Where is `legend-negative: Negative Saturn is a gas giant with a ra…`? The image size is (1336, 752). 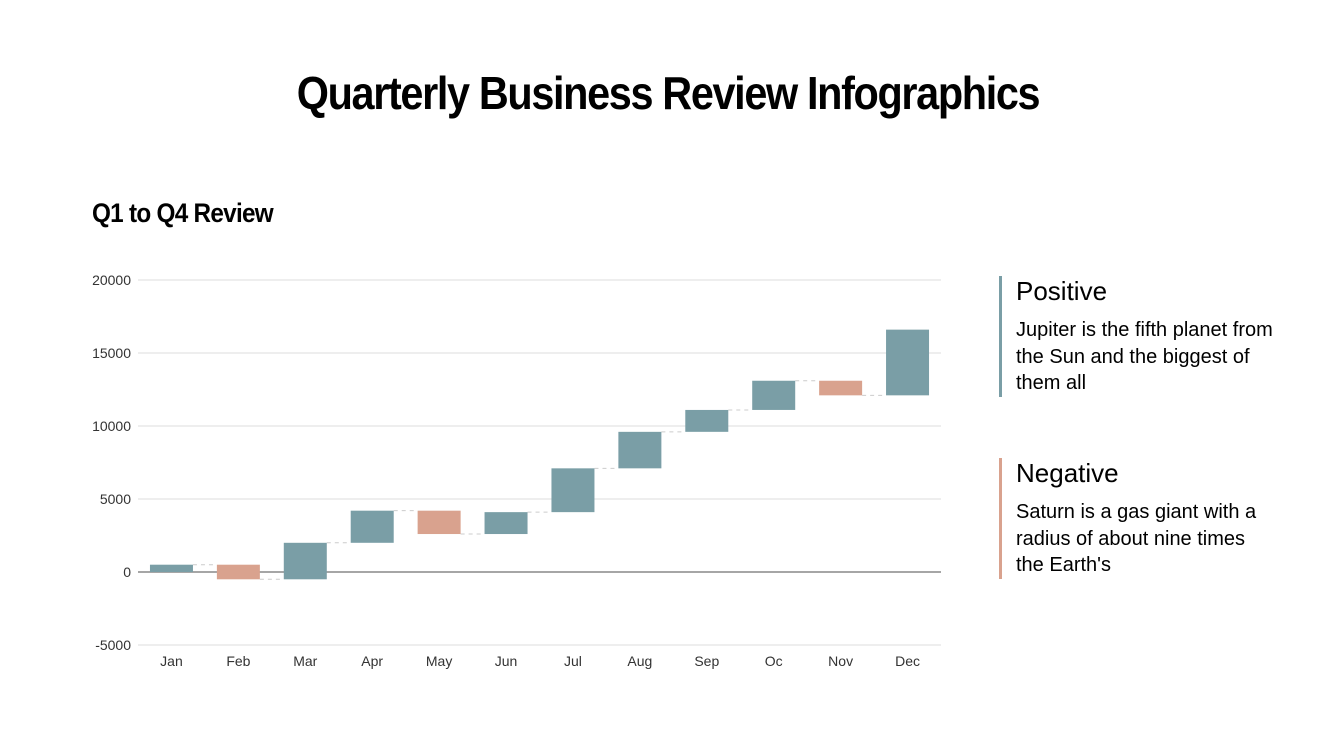
legend-negative: Negative Saturn is a gas giant with a ra… is located at coordinates (1137, 518).